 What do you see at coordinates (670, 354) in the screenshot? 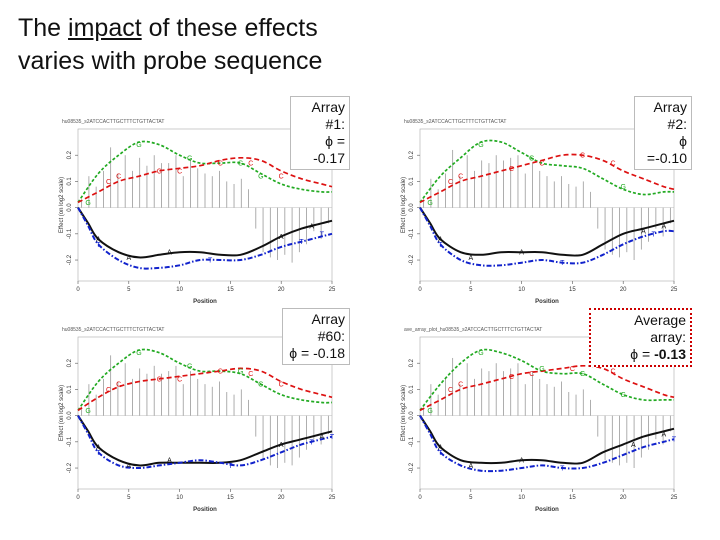
I see `caption-phi-bold: -0.13` at bounding box center [670, 354].